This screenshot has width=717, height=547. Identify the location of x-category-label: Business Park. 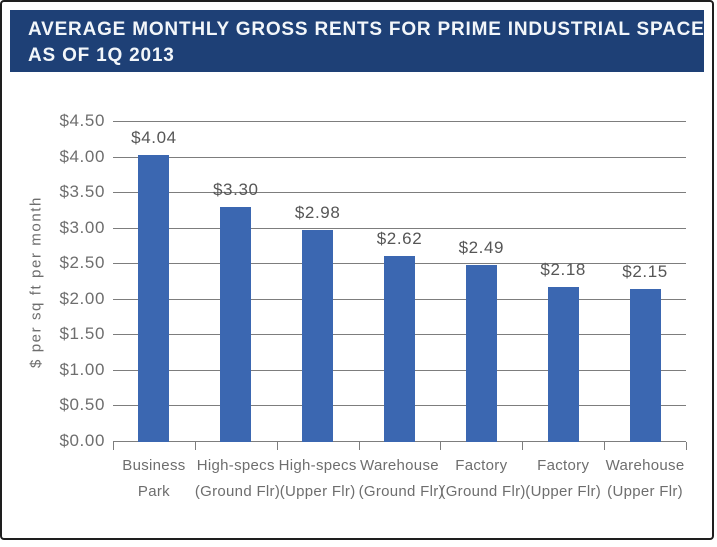
(154, 479).